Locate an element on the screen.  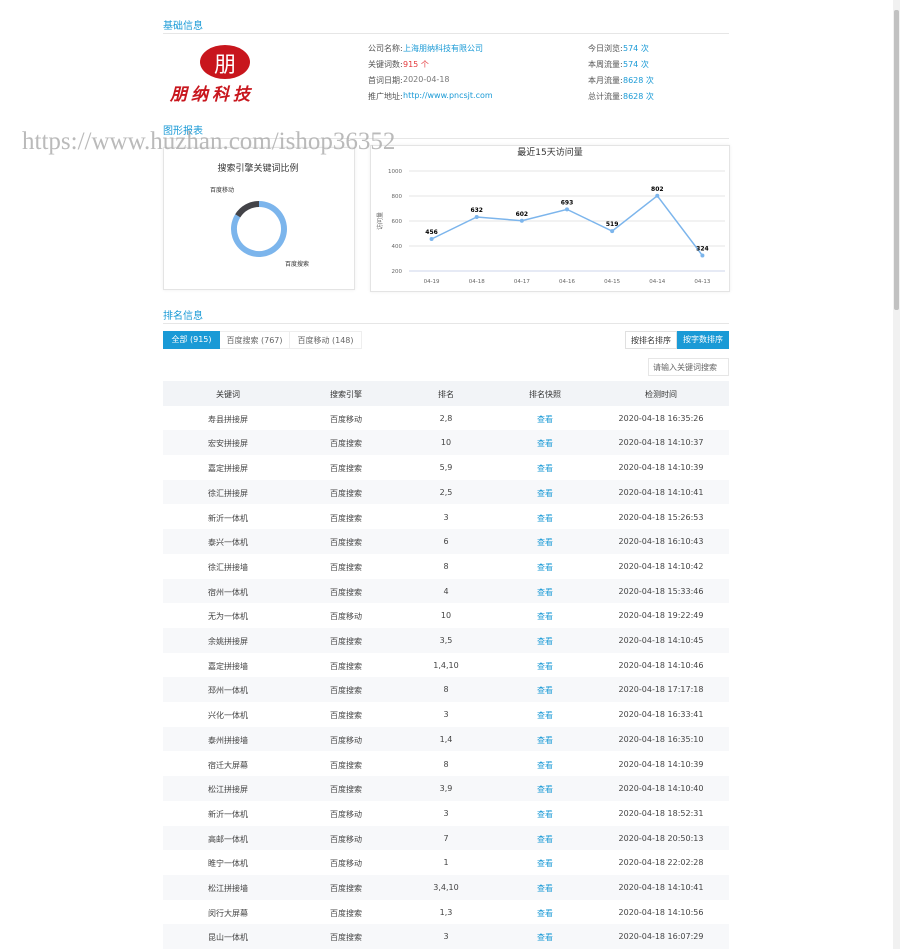
table-cell: 6 is located at coordinates (446, 542).